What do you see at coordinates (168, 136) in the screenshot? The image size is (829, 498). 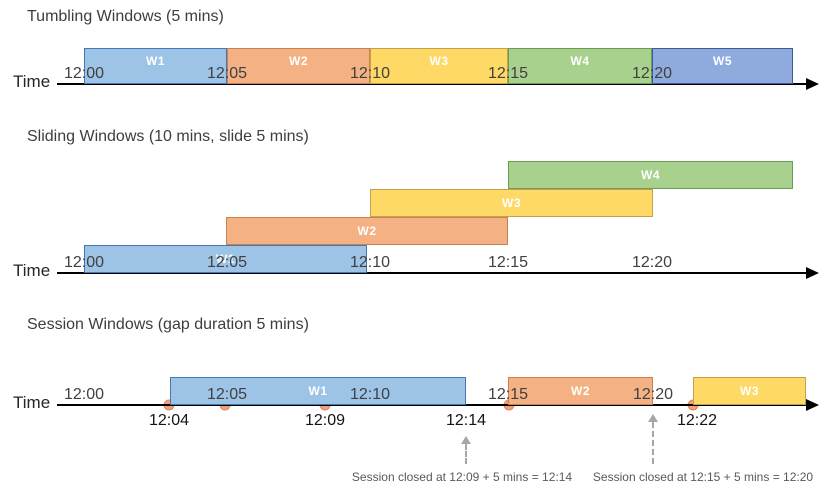 I see `section-title: Sliding Windows (10 mins, slide 5 mins)` at bounding box center [168, 136].